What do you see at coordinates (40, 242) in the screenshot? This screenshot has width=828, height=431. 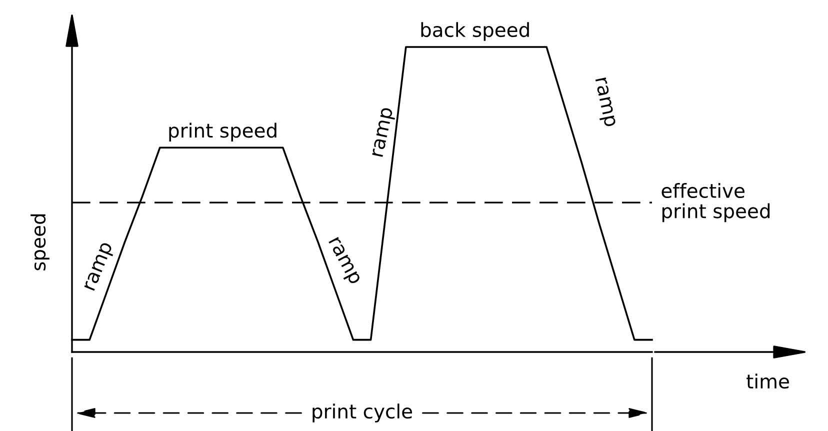 I see `y-axis-title: speed` at bounding box center [40, 242].